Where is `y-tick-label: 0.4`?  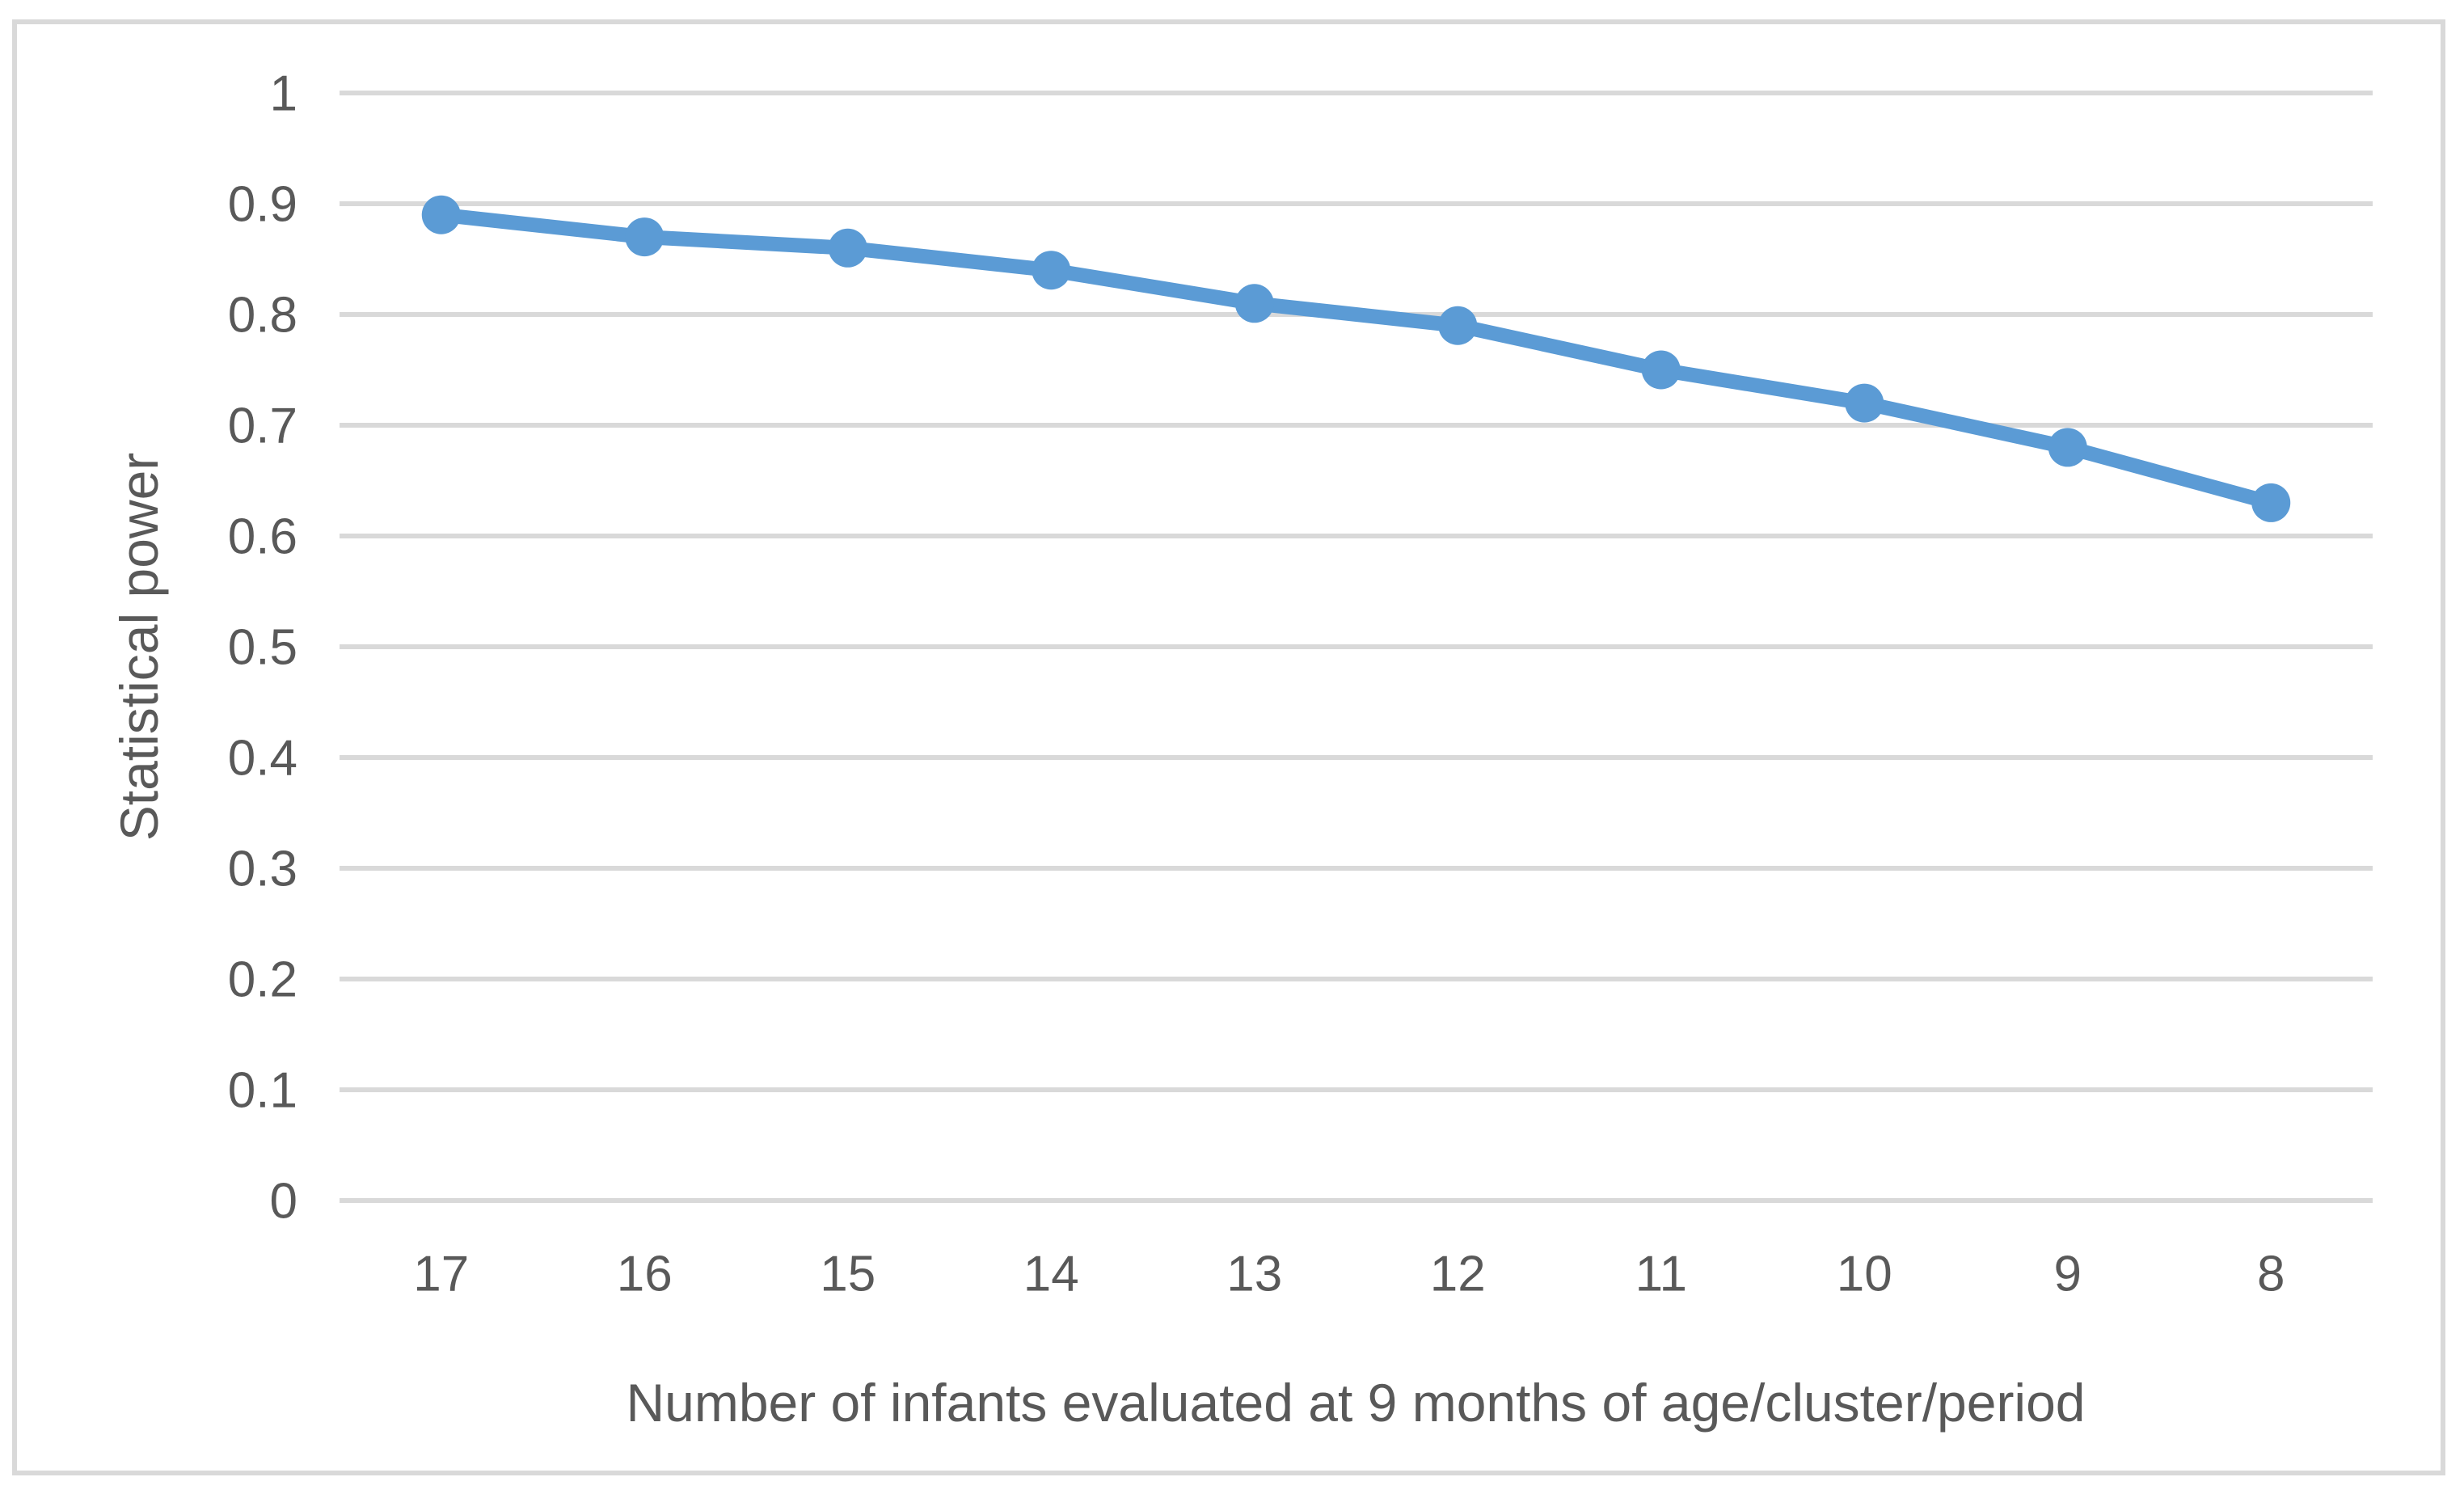
y-tick-label: 0.4 is located at coordinates (263, 759).